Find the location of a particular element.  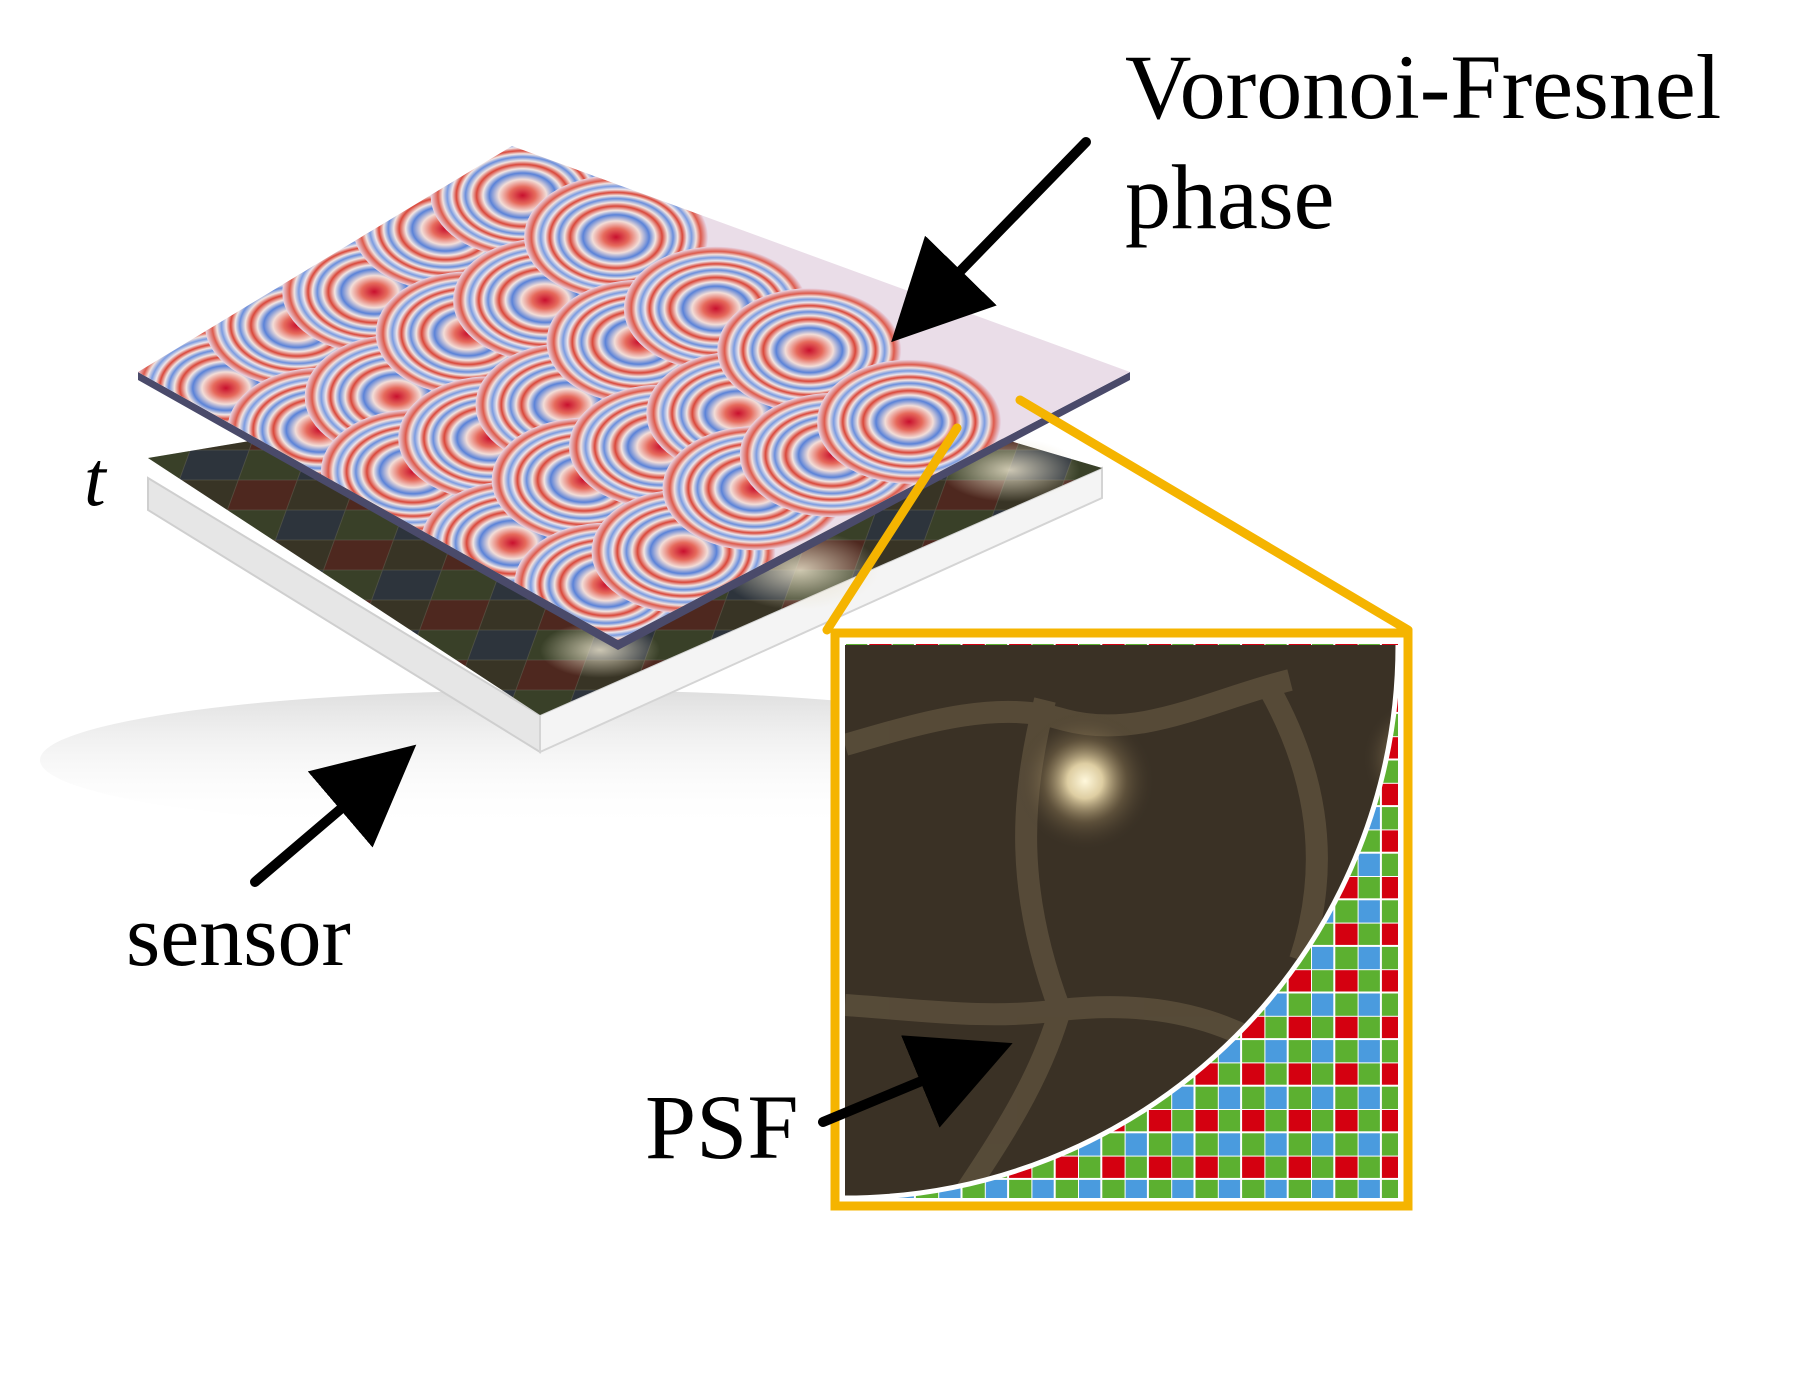

inset-frame is located at coordinates (1121, 919).